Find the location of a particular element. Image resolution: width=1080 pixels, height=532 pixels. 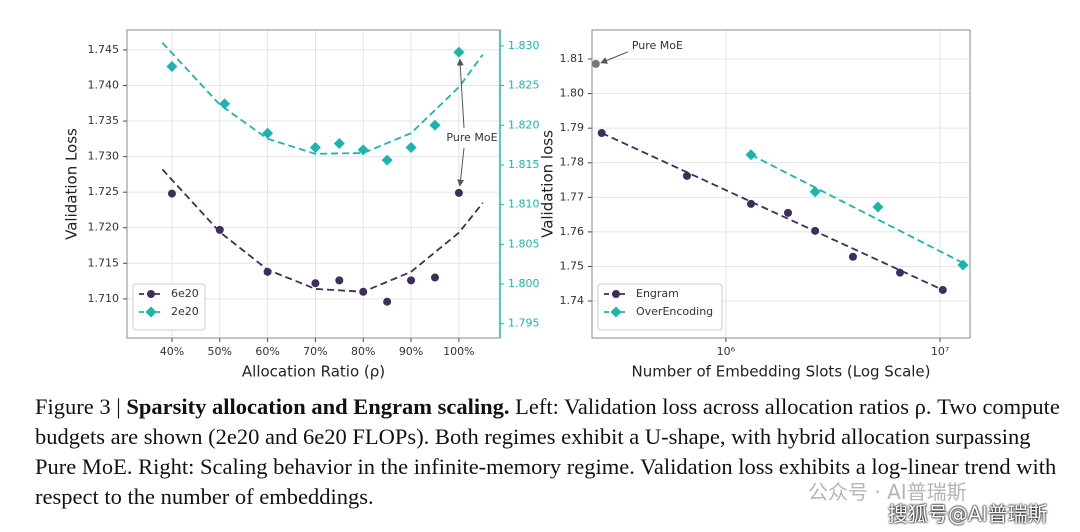

y-tick-label: 1.740 is located at coordinates (104, 84).